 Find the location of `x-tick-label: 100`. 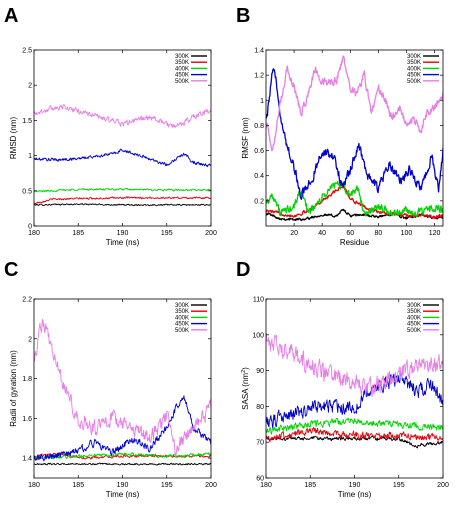

x-tick-label: 100 is located at coordinates (407, 233).